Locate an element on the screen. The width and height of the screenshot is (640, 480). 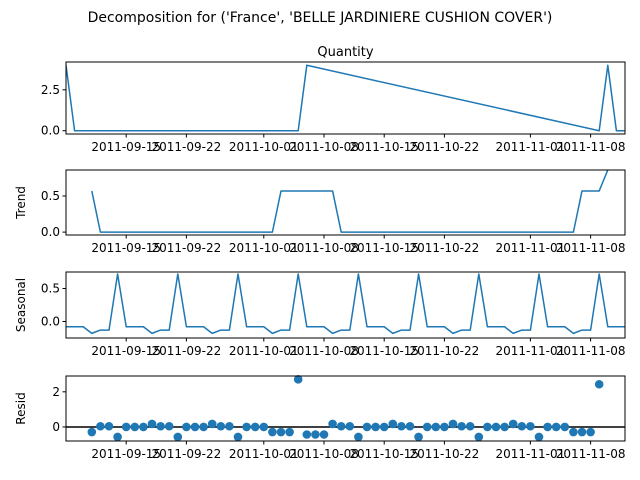
resid-xtick-label: 2011-10-08 is located at coordinates (324, 454).